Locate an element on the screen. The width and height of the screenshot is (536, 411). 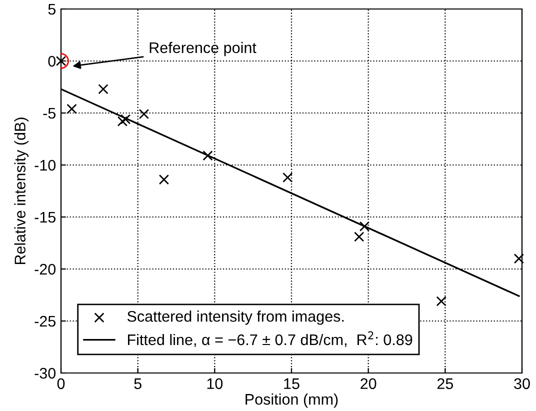
y-tick-label: -15 is located at coordinates (45, 217).